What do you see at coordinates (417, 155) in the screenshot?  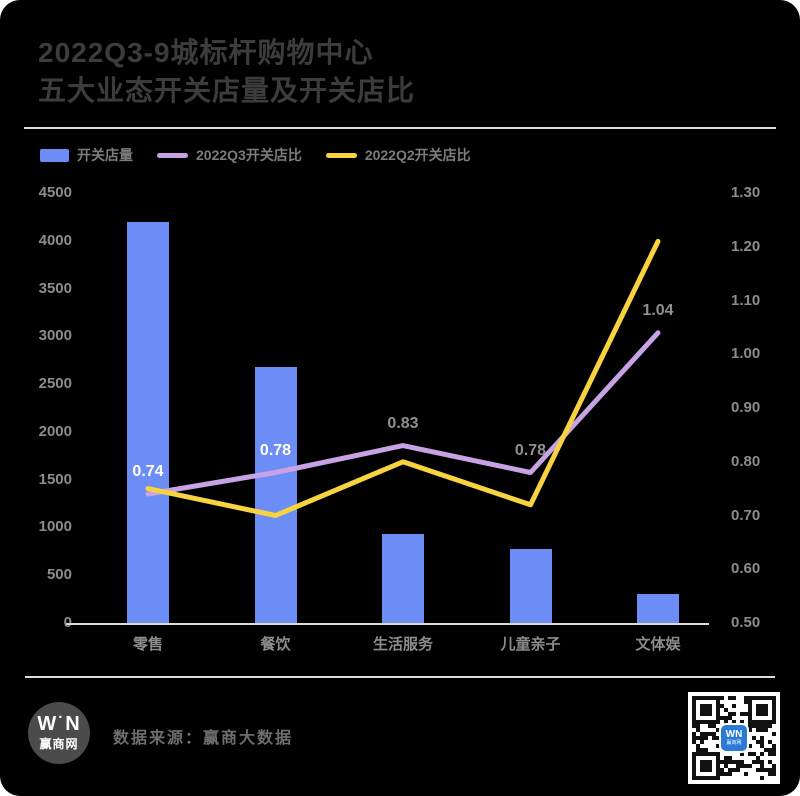 I see `legend-label: 2022Q2开关店比` at bounding box center [417, 155].